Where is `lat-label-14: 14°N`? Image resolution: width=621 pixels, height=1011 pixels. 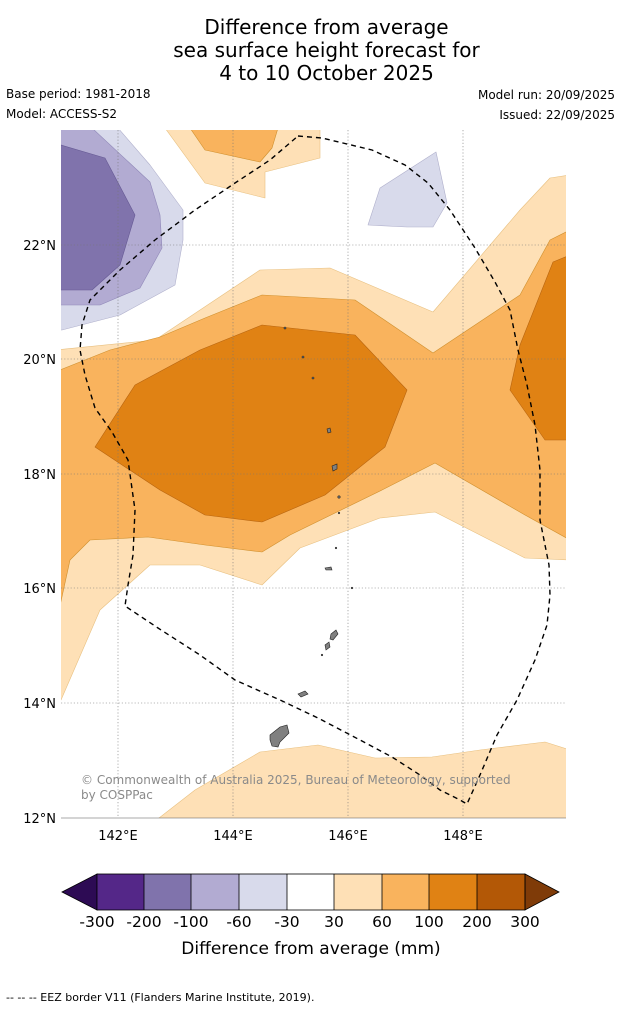 lat-label-14: 14°N is located at coordinates (39, 704).